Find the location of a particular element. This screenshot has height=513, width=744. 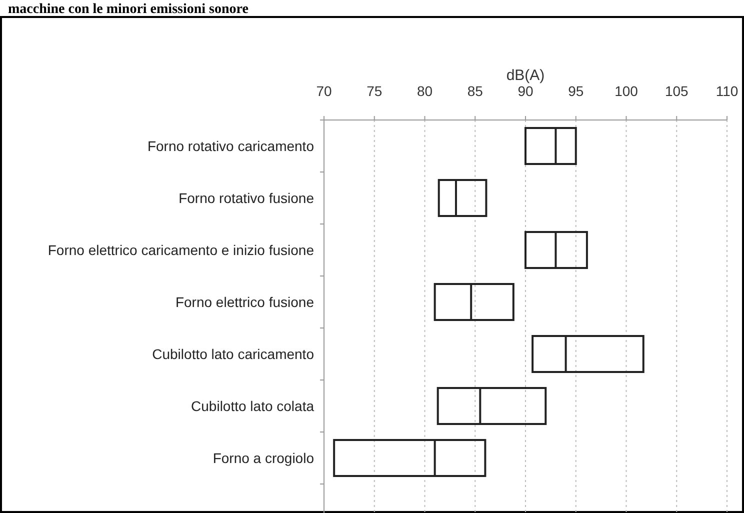

x-tick-label: 95 is located at coordinates (576, 91).